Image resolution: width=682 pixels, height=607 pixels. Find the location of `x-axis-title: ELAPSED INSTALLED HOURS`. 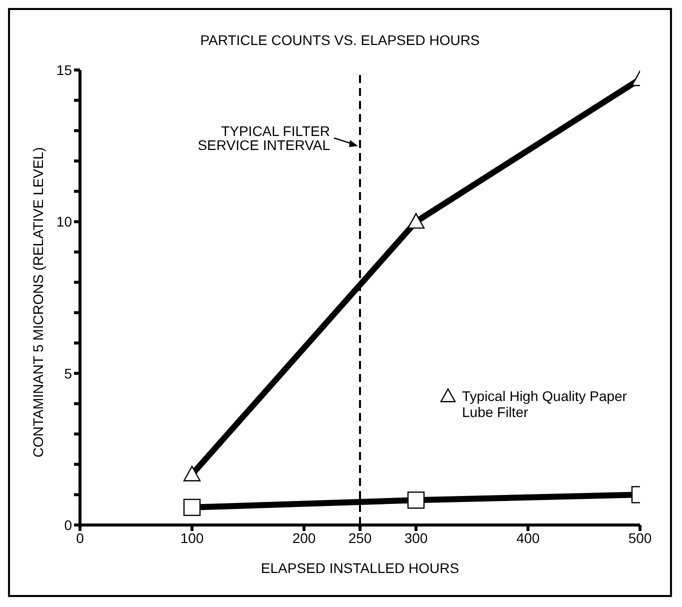

x-axis-title: ELAPSED INSTALLED HOURS is located at coordinates (360, 568).